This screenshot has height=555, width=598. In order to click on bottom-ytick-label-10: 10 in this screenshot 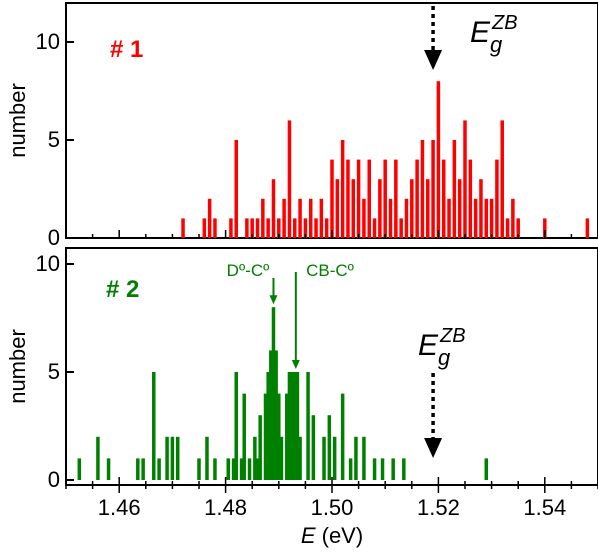, I will do `click(48, 263)`.